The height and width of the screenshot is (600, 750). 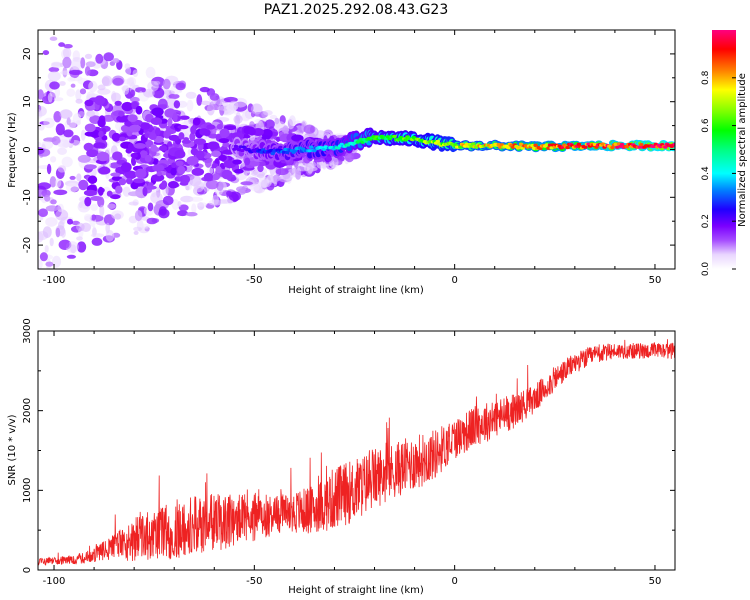 What do you see at coordinates (254, 280) in the screenshot?
I see `x-tick-label: -50` at bounding box center [254, 280].